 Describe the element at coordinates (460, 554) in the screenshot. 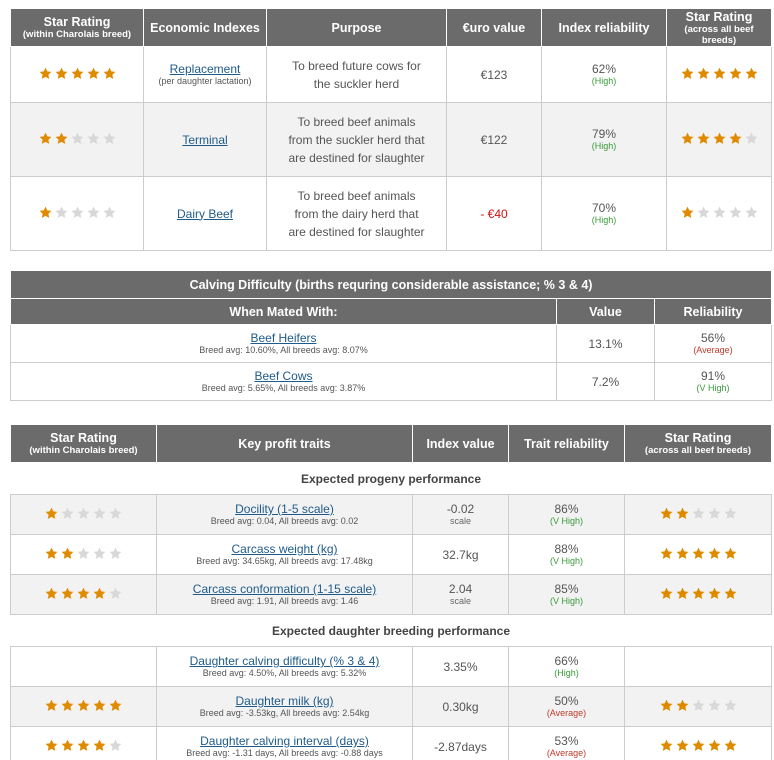

I see `trait-index-value: 32.7kg` at that location.